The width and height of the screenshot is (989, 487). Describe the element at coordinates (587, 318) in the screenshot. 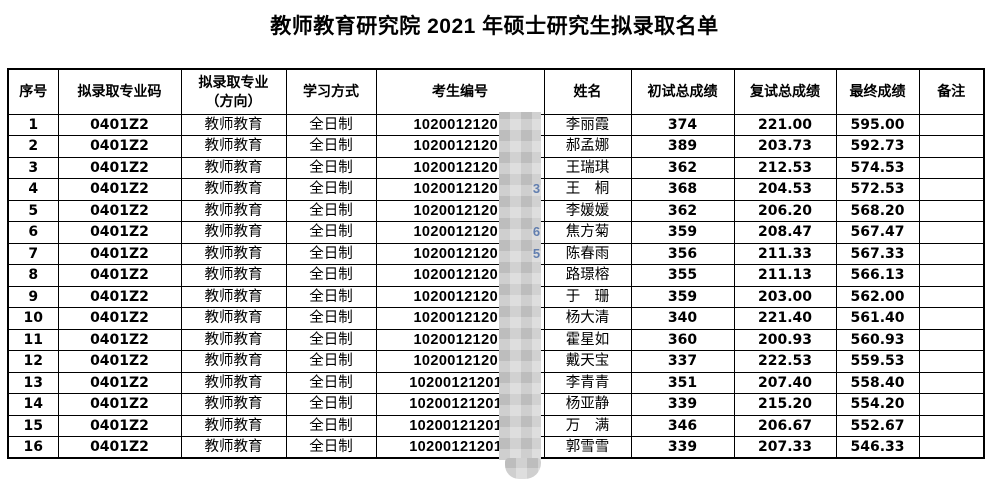

I see `cell-name: 杨大清` at that location.